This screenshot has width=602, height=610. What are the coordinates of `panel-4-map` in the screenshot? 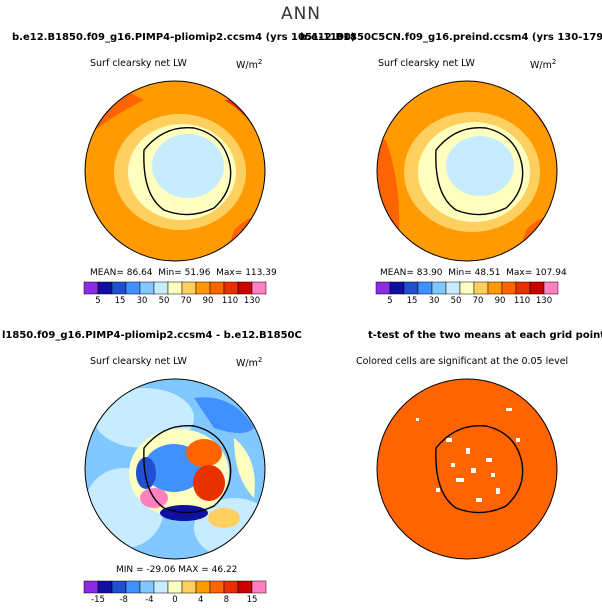 It's located at (467, 469).